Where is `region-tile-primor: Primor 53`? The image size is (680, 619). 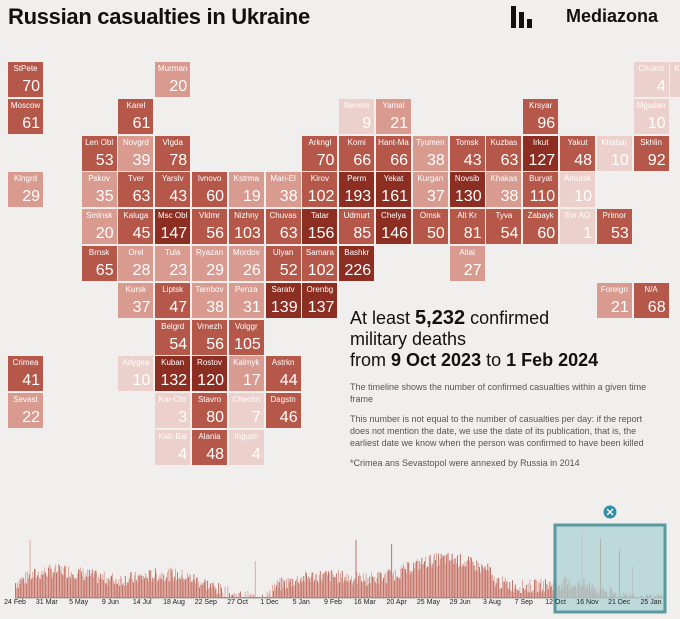 region-tile-primor: Primor 53 is located at coordinates (614, 227).